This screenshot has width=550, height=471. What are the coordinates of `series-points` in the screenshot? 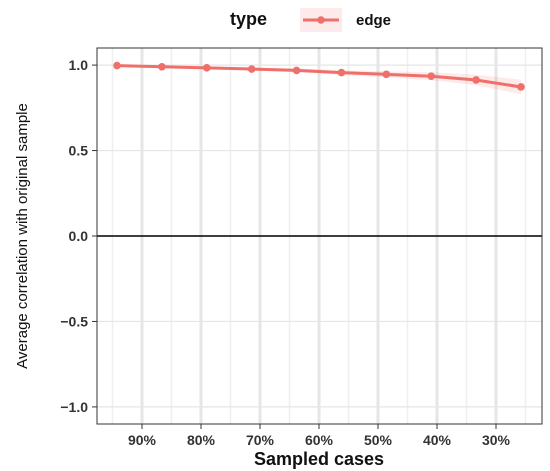 It's located at (319, 76).